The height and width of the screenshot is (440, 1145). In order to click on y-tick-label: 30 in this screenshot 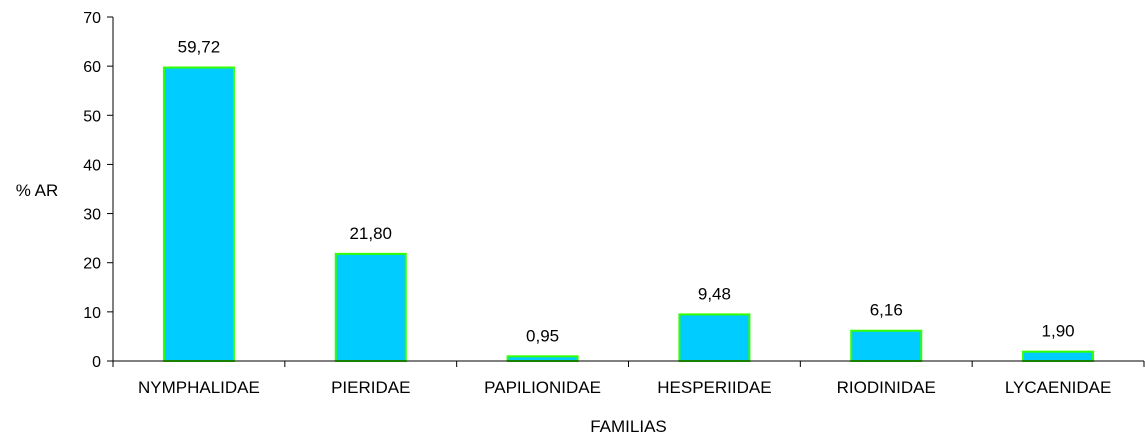, I will do `click(92, 215)`.